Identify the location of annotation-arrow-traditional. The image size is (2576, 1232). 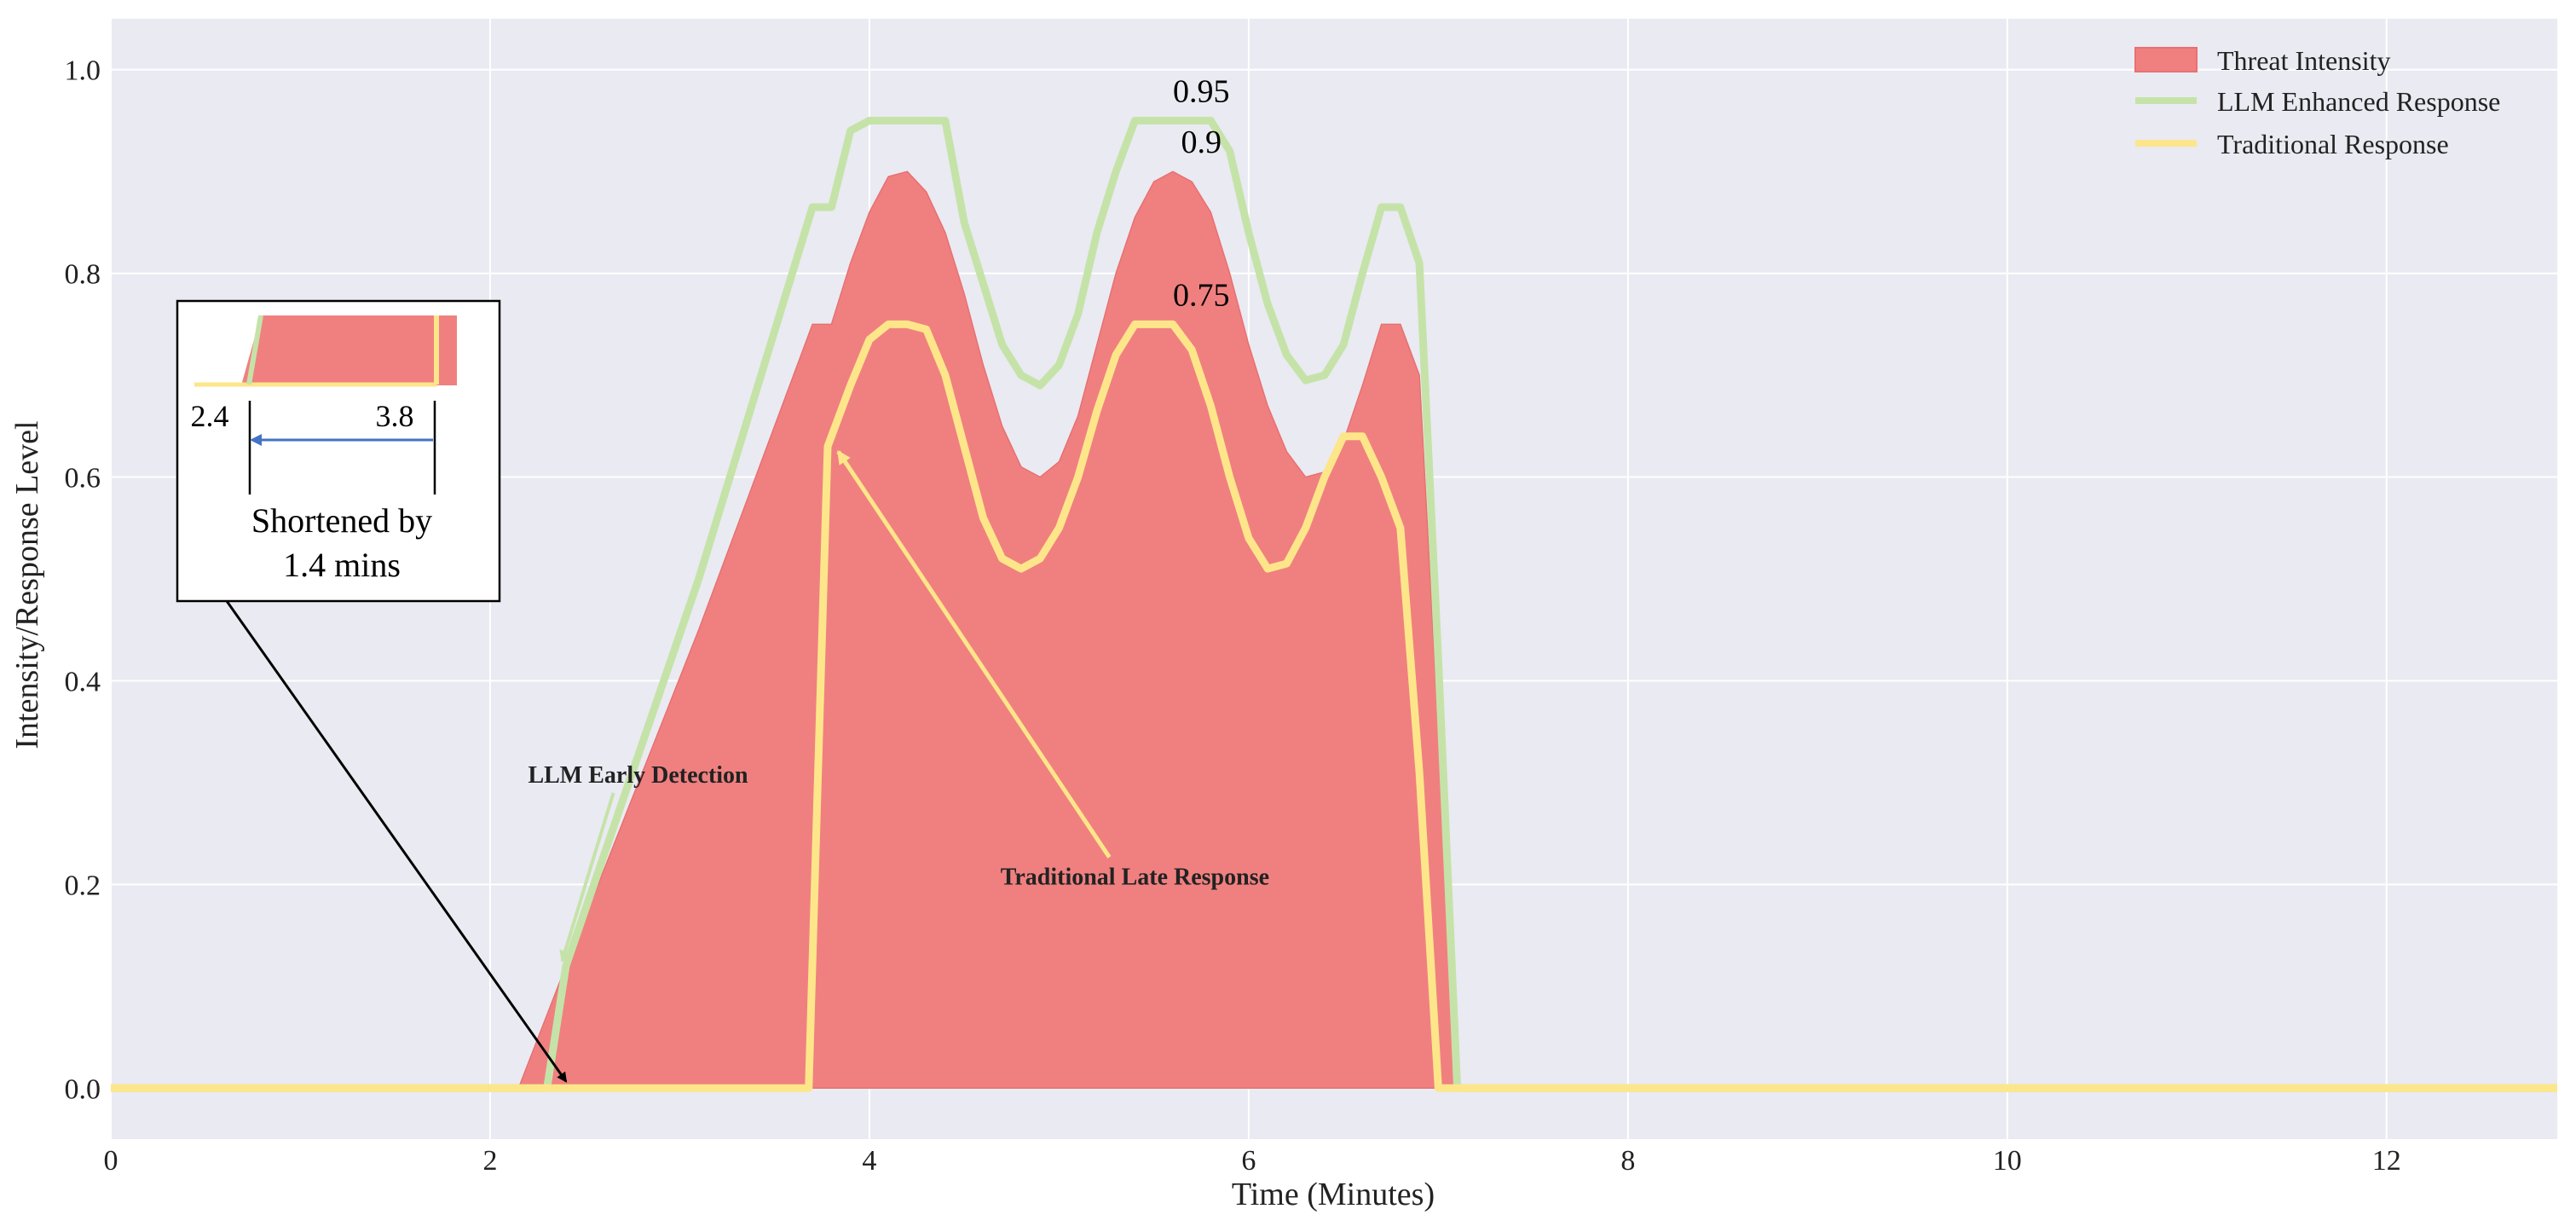
(974, 655).